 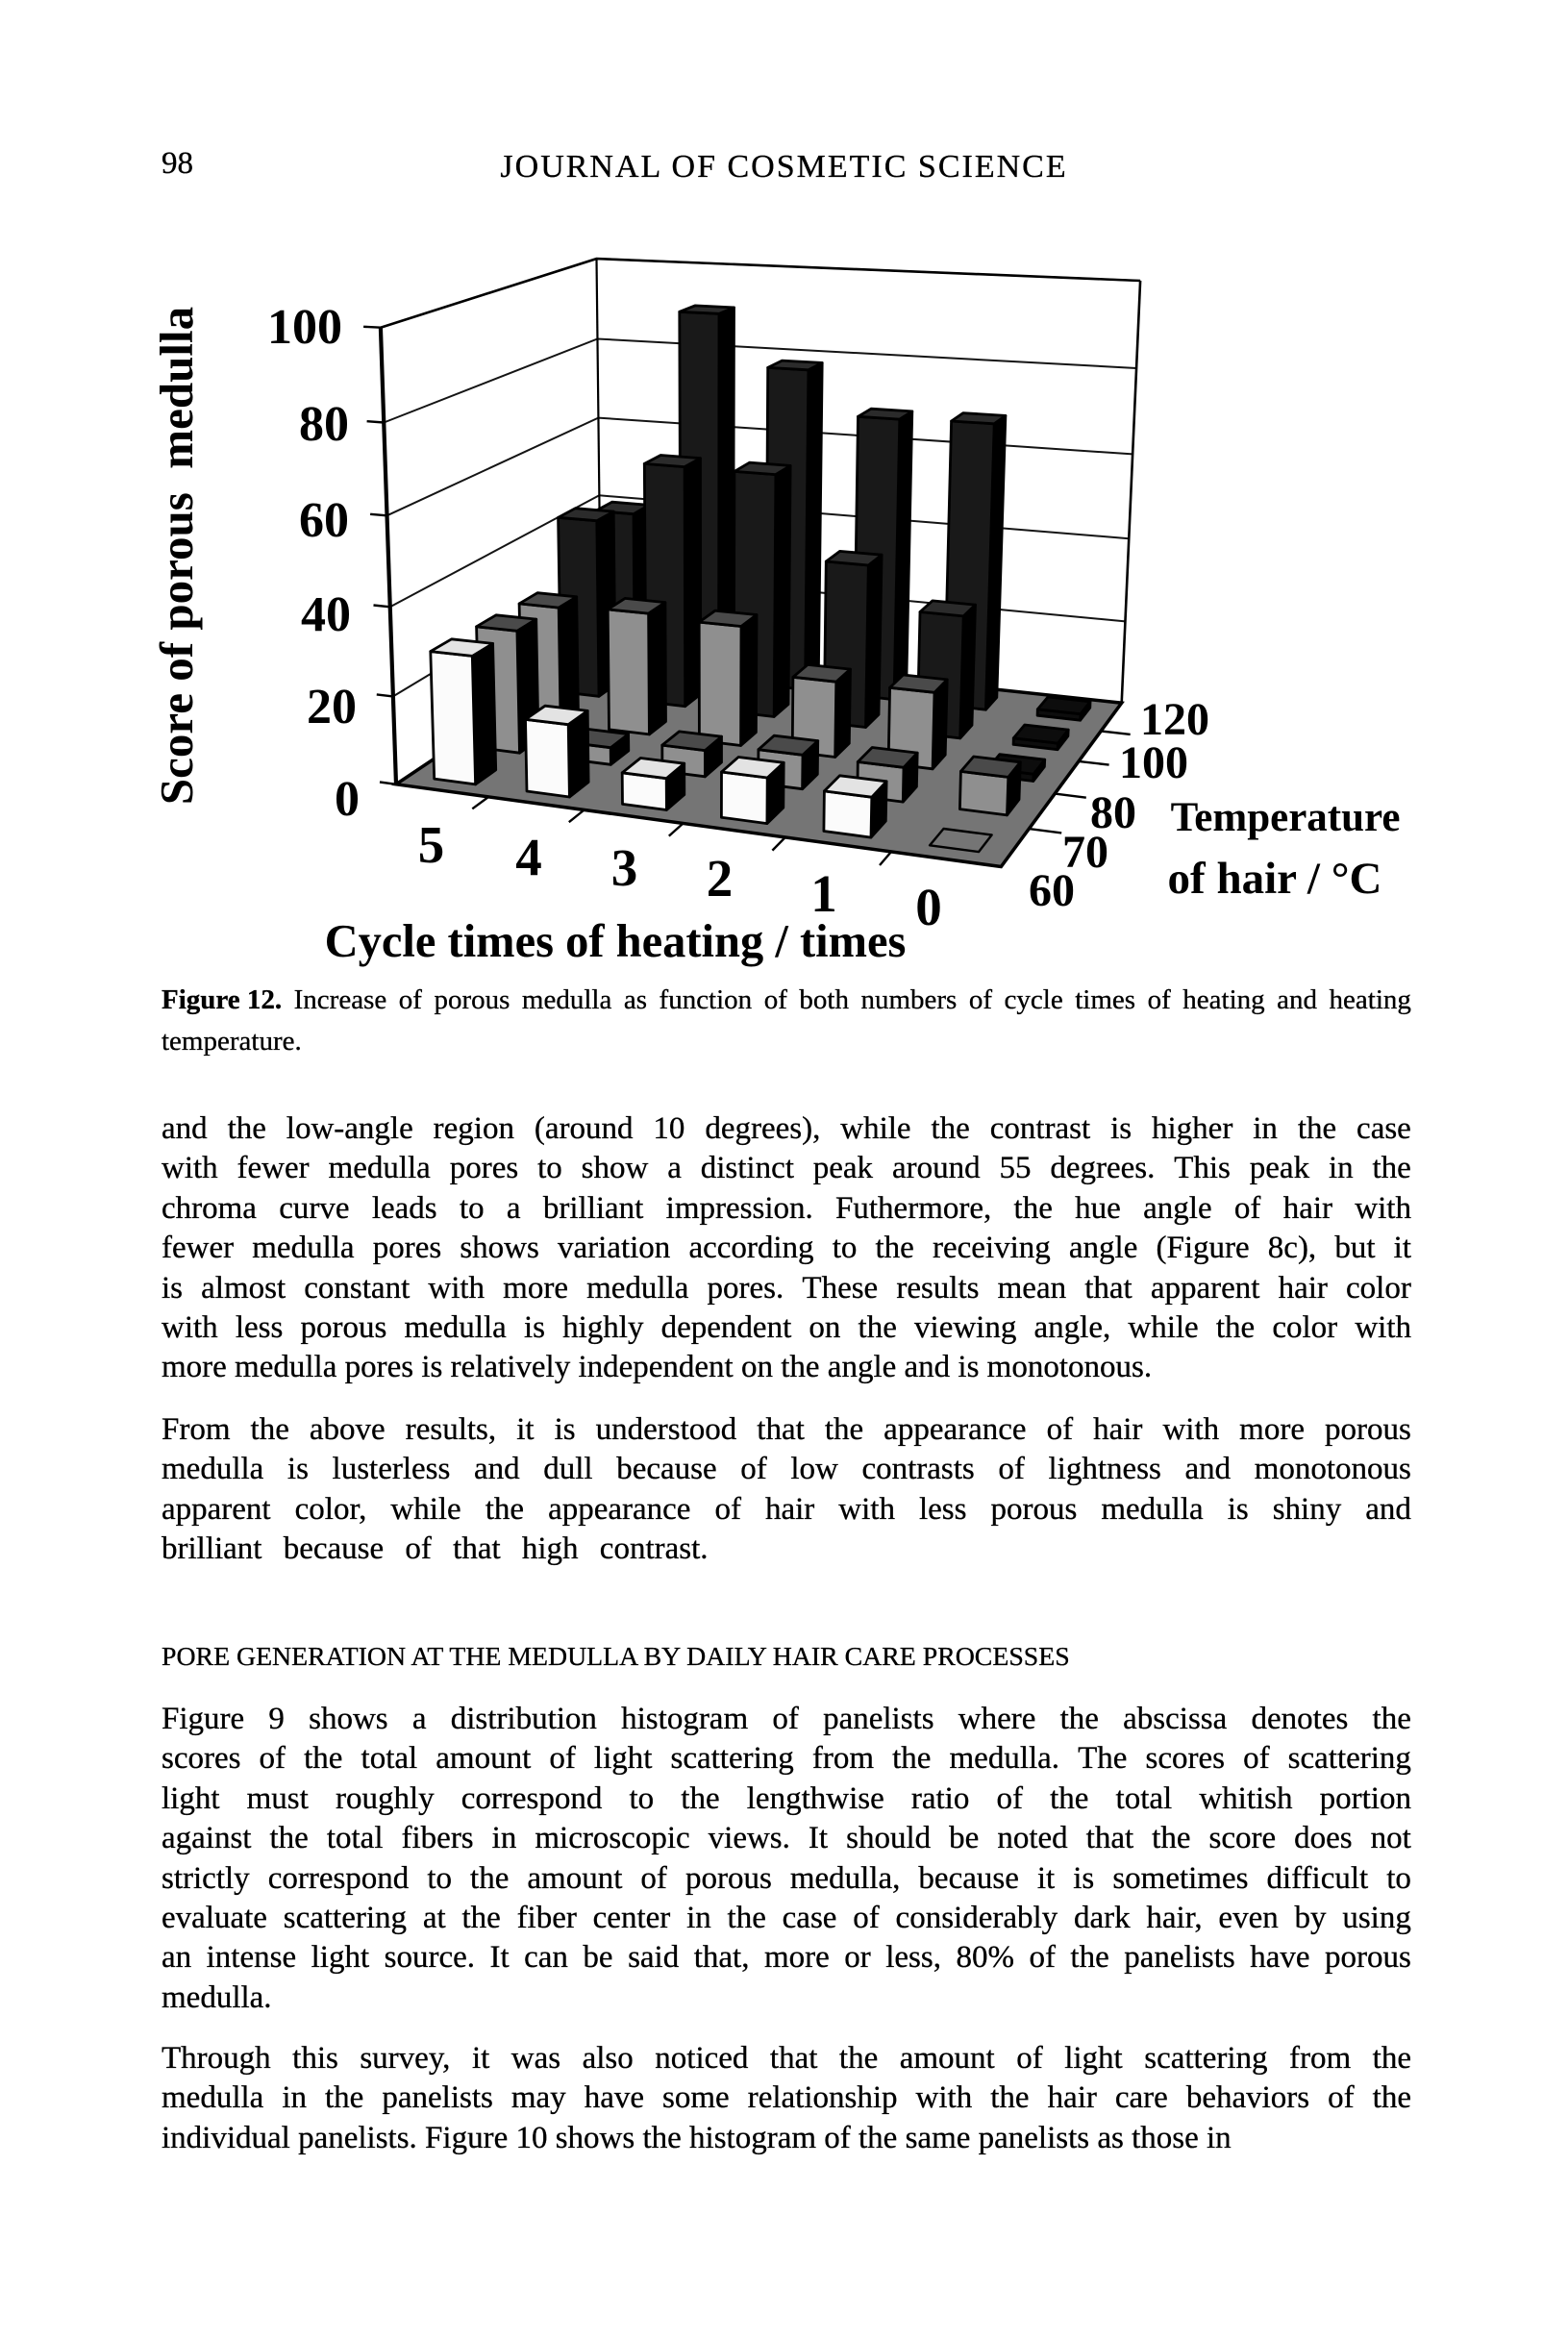 What do you see at coordinates (624, 867) in the screenshot?
I see `svg-text: 3` at bounding box center [624, 867].